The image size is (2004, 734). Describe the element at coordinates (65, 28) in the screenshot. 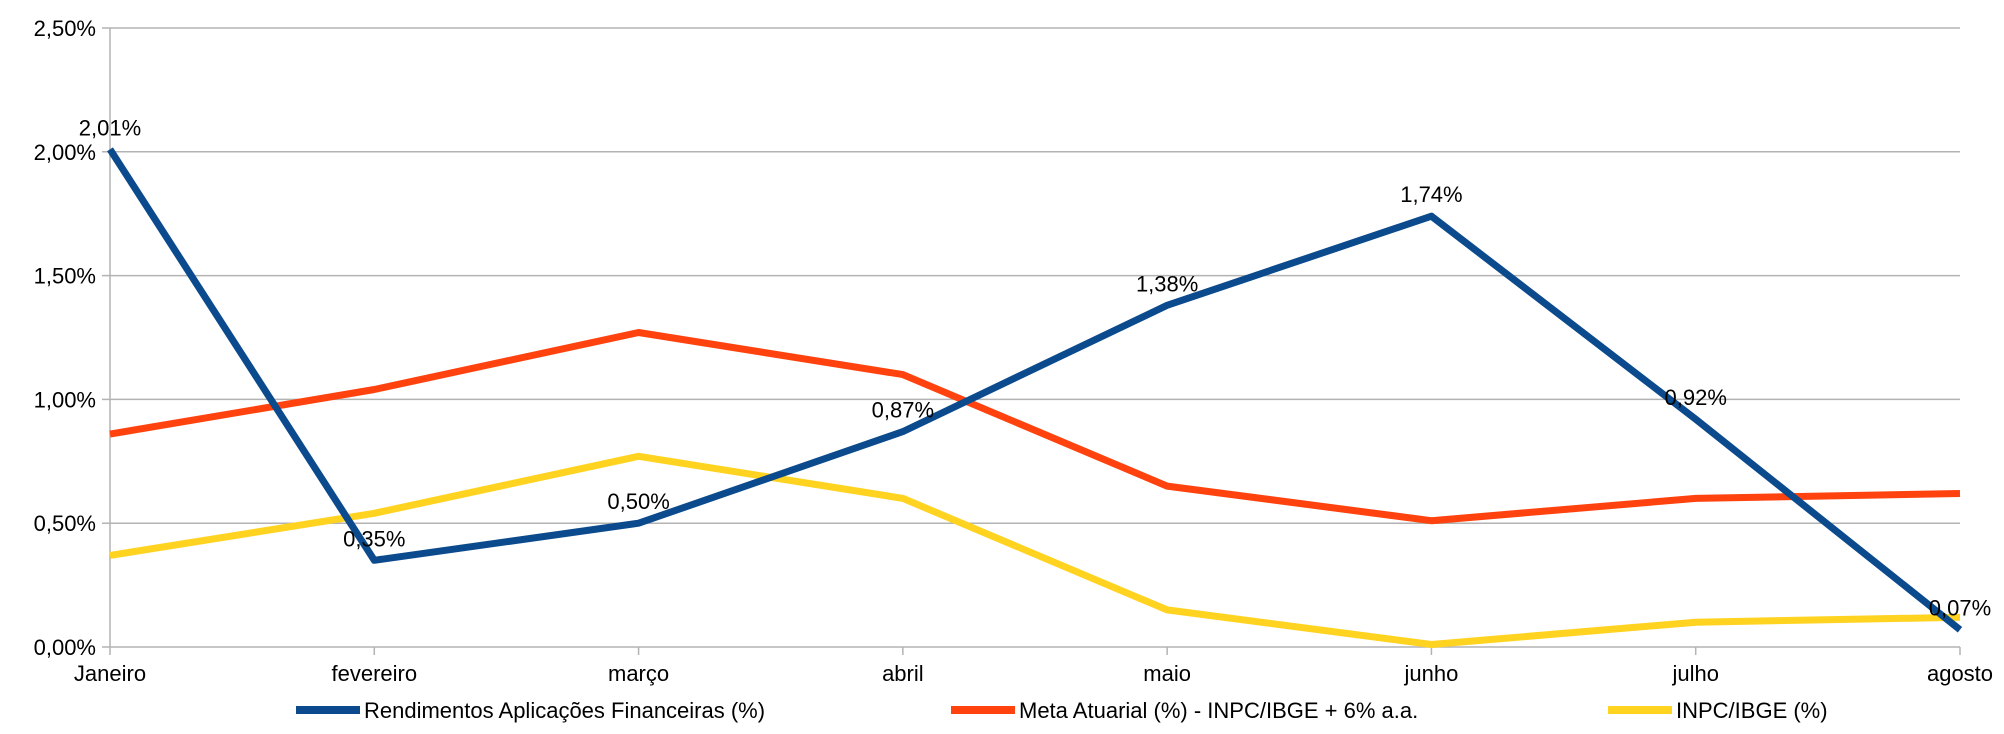

I see `y-tick-label: 2,50%` at that location.